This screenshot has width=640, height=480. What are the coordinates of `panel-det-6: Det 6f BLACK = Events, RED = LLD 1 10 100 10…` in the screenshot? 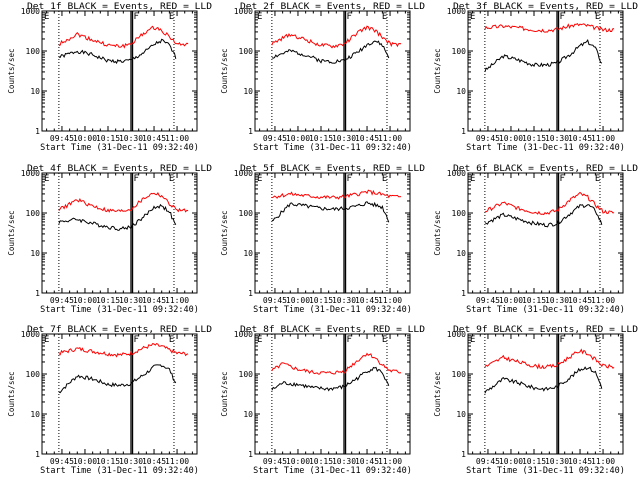 It's located at (535, 239).